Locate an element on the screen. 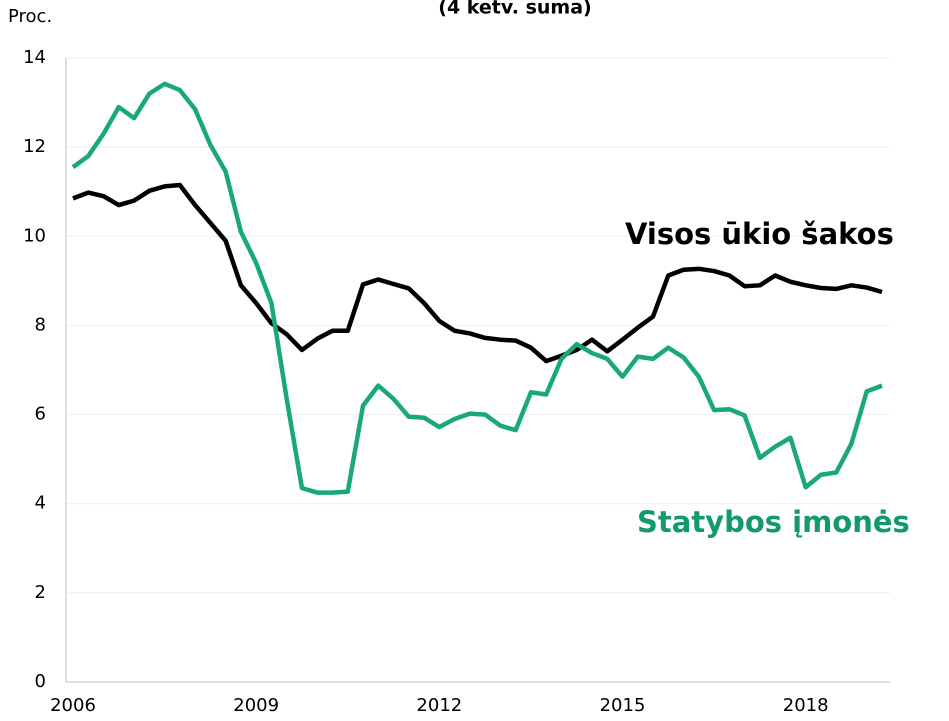  y-tick-label: 14 is located at coordinates (34, 57).